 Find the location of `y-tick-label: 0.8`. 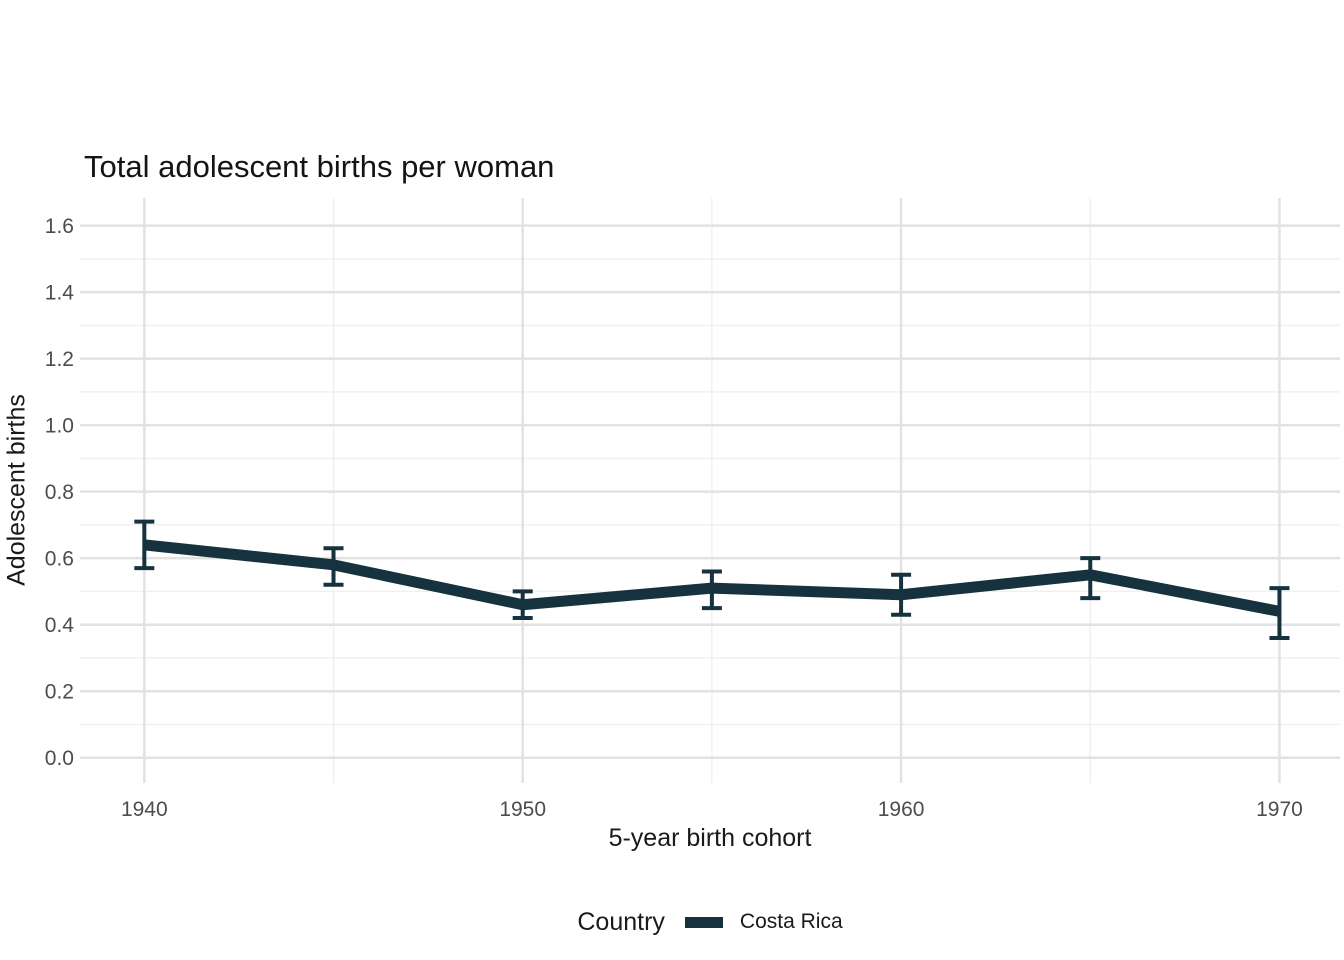

y-tick-label: 0.8 is located at coordinates (59, 492).